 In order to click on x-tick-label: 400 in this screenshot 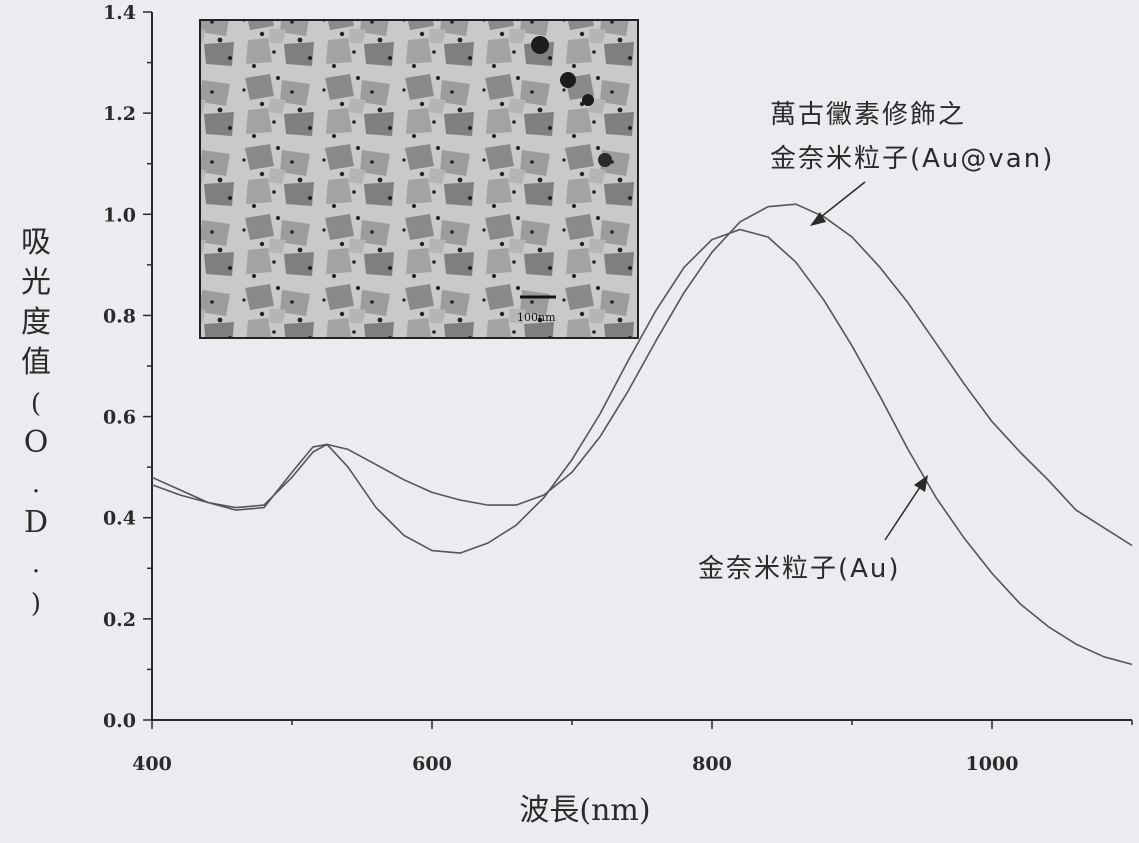, I will do `click(152, 764)`.